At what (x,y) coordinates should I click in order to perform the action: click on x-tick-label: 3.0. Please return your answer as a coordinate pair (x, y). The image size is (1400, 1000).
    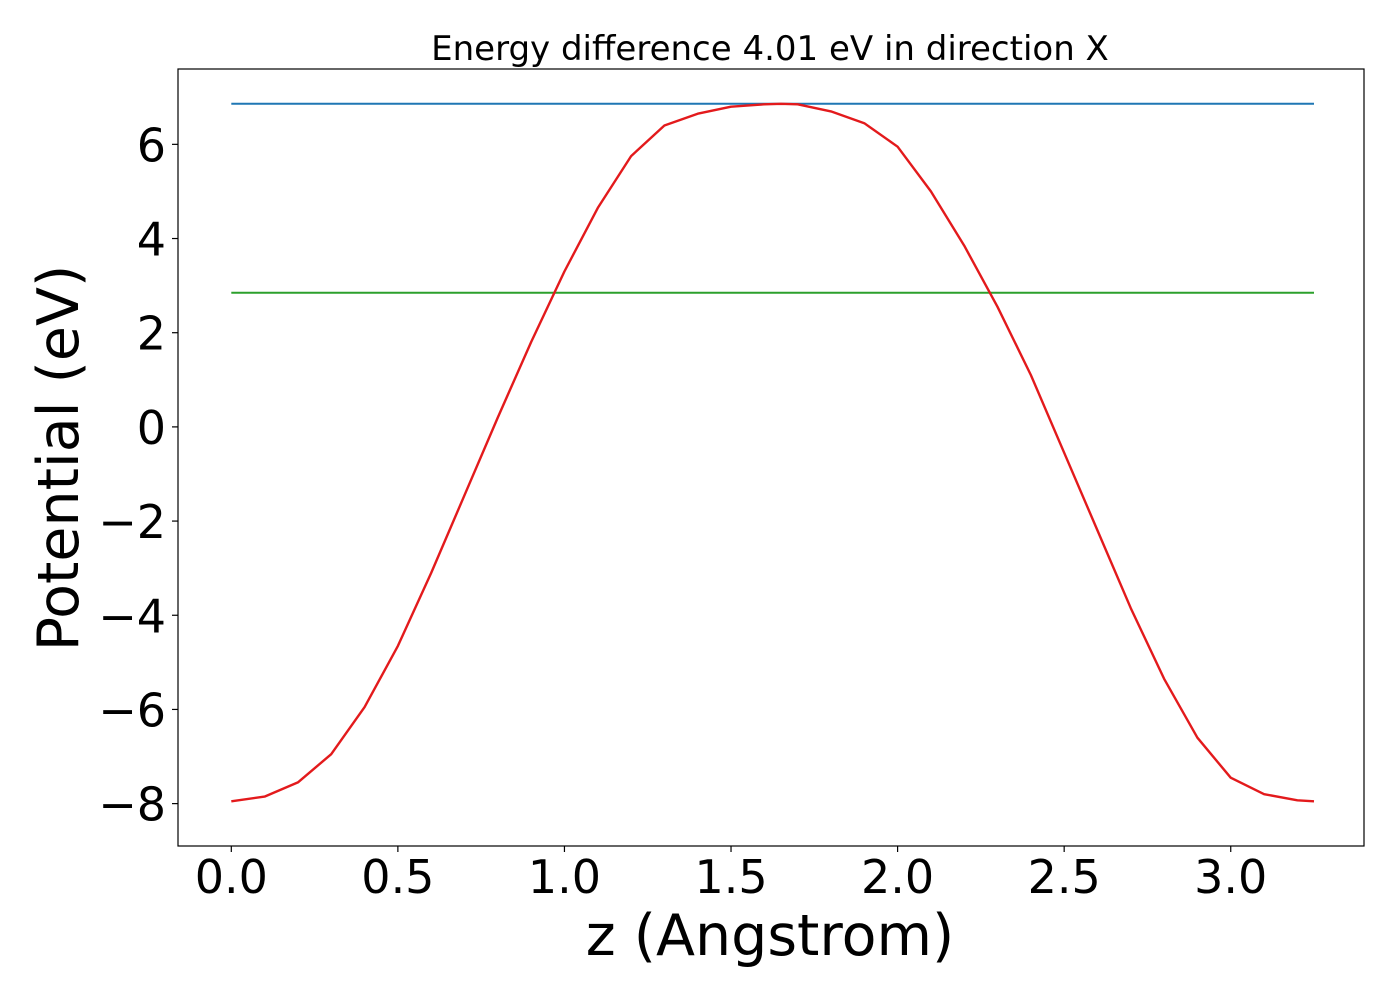
    Looking at the image, I should click on (1230, 877).